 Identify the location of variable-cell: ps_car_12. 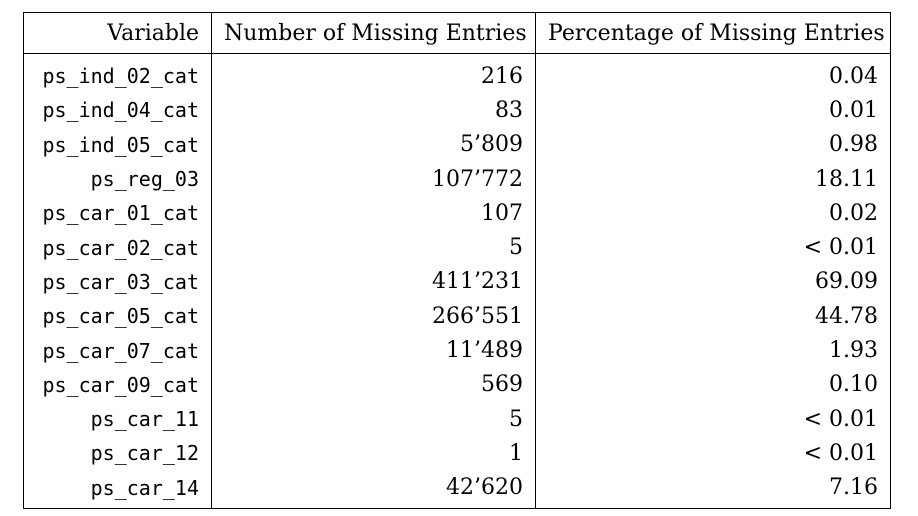
(117, 453).